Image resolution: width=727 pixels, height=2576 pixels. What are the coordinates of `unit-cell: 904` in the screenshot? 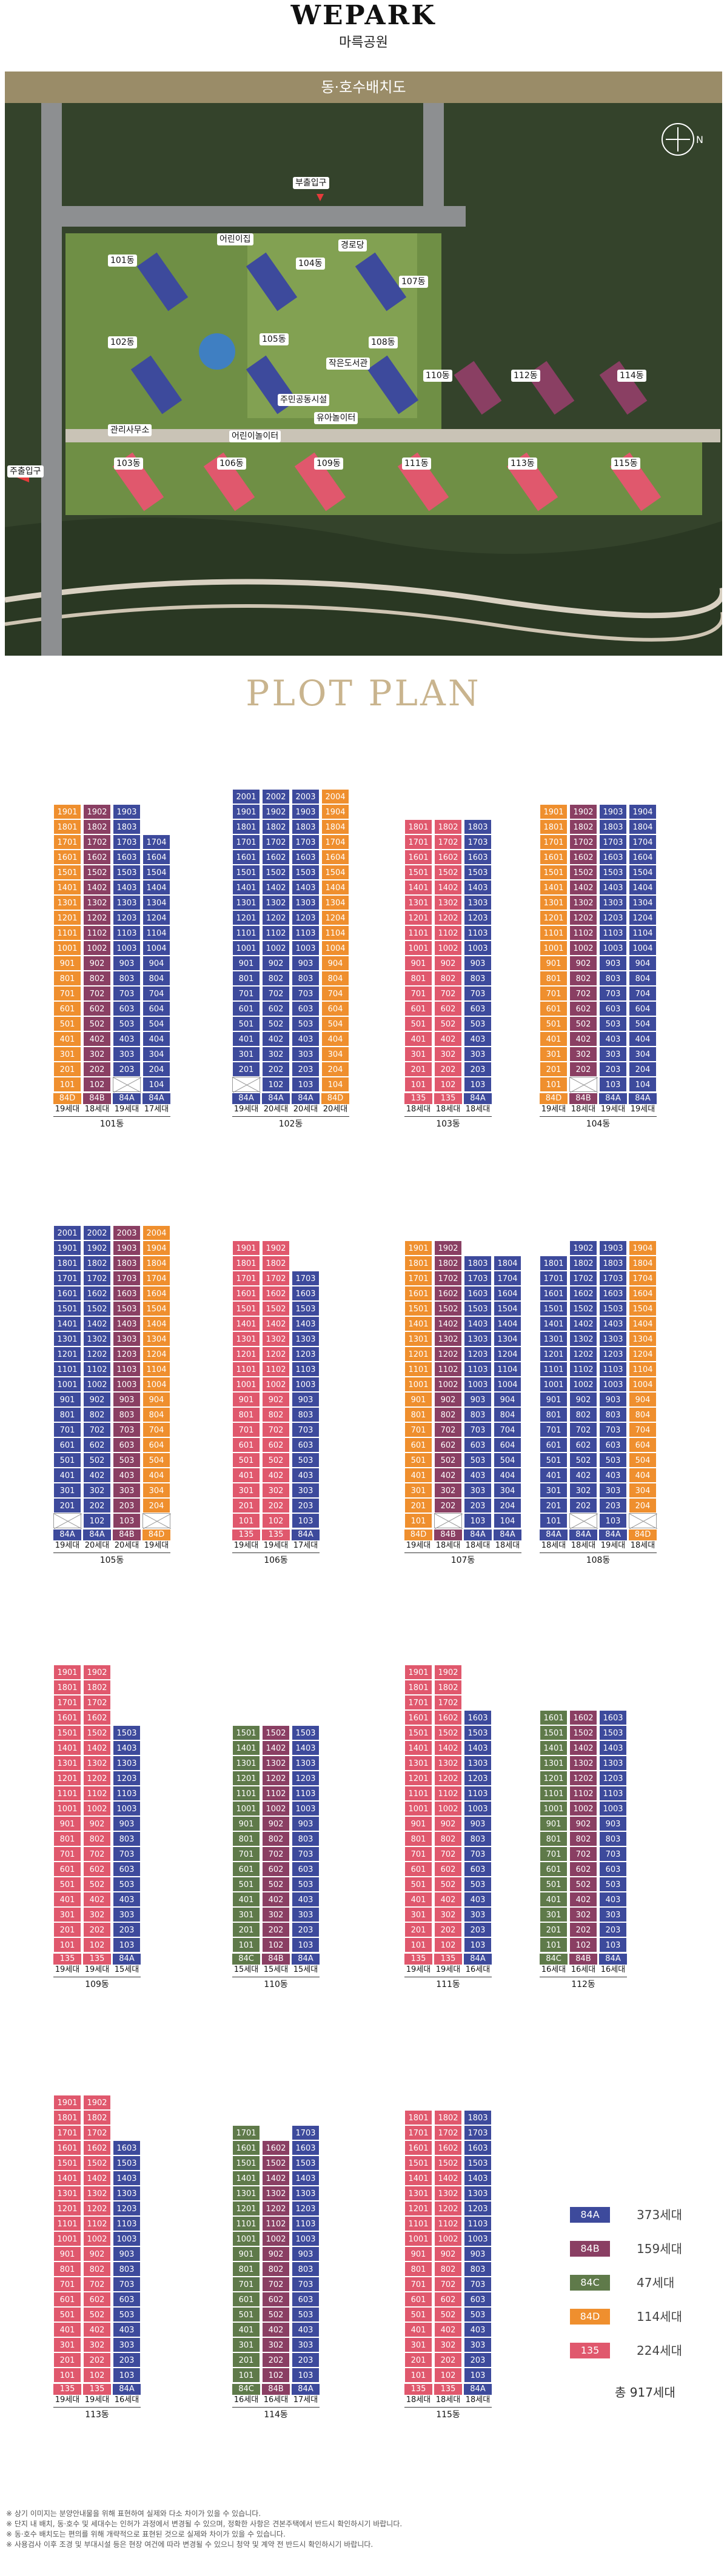 It's located at (335, 963).